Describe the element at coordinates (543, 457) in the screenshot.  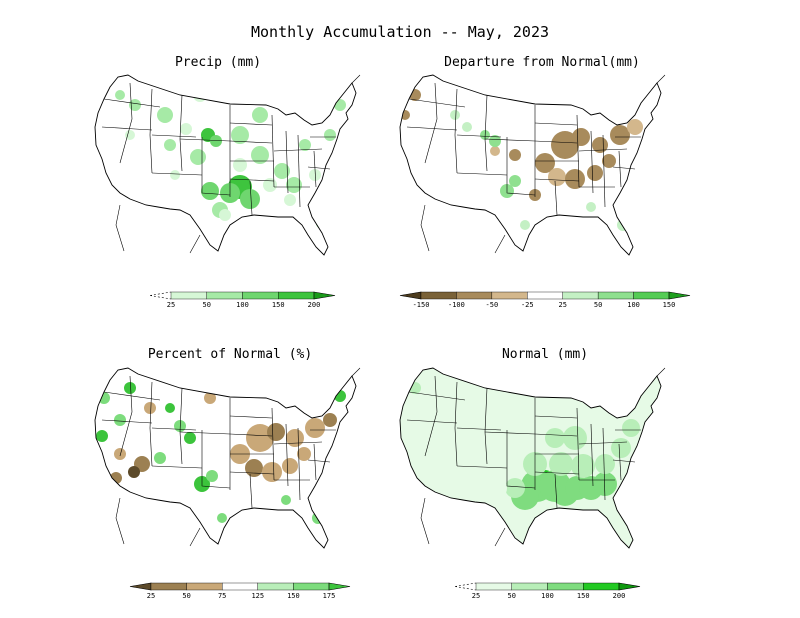
I see `neighbor-coastline` at that location.